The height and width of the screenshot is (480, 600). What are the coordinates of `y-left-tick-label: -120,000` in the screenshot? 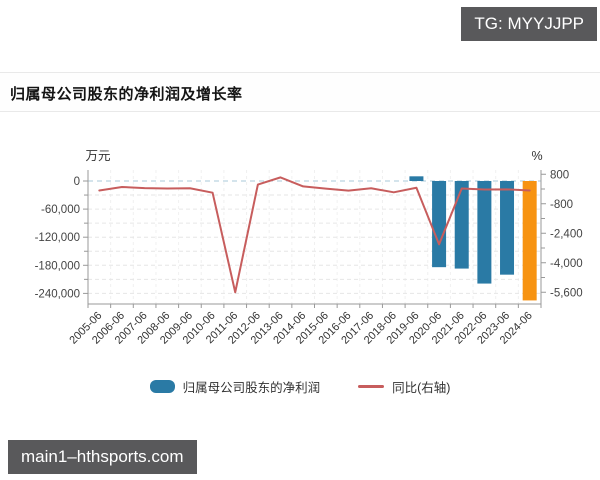 It's located at (57, 238).